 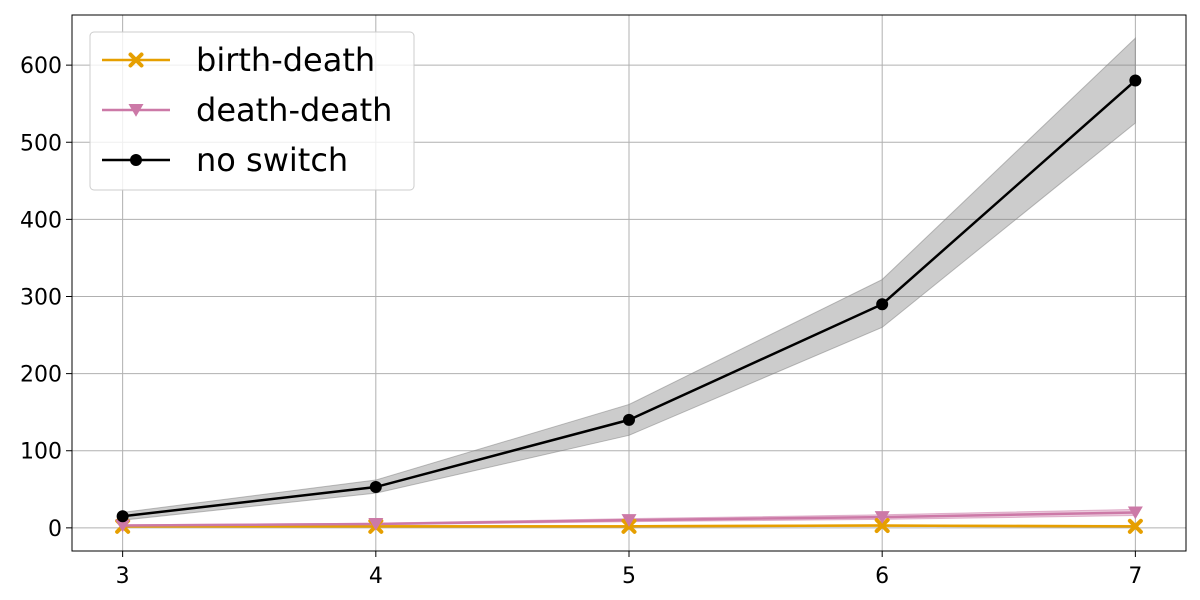 I want to click on y-tick-label: 300, so click(x=41, y=297).